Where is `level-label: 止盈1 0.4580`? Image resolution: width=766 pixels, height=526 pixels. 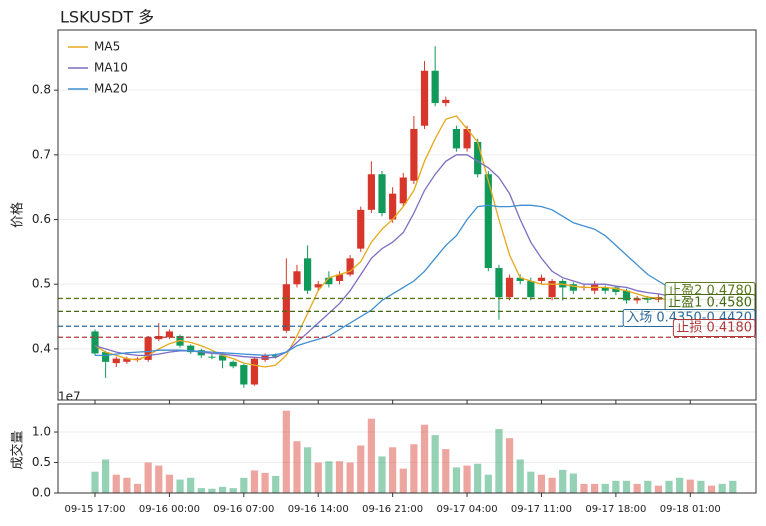 level-label: 止盈1 0.4580 is located at coordinates (710, 303).